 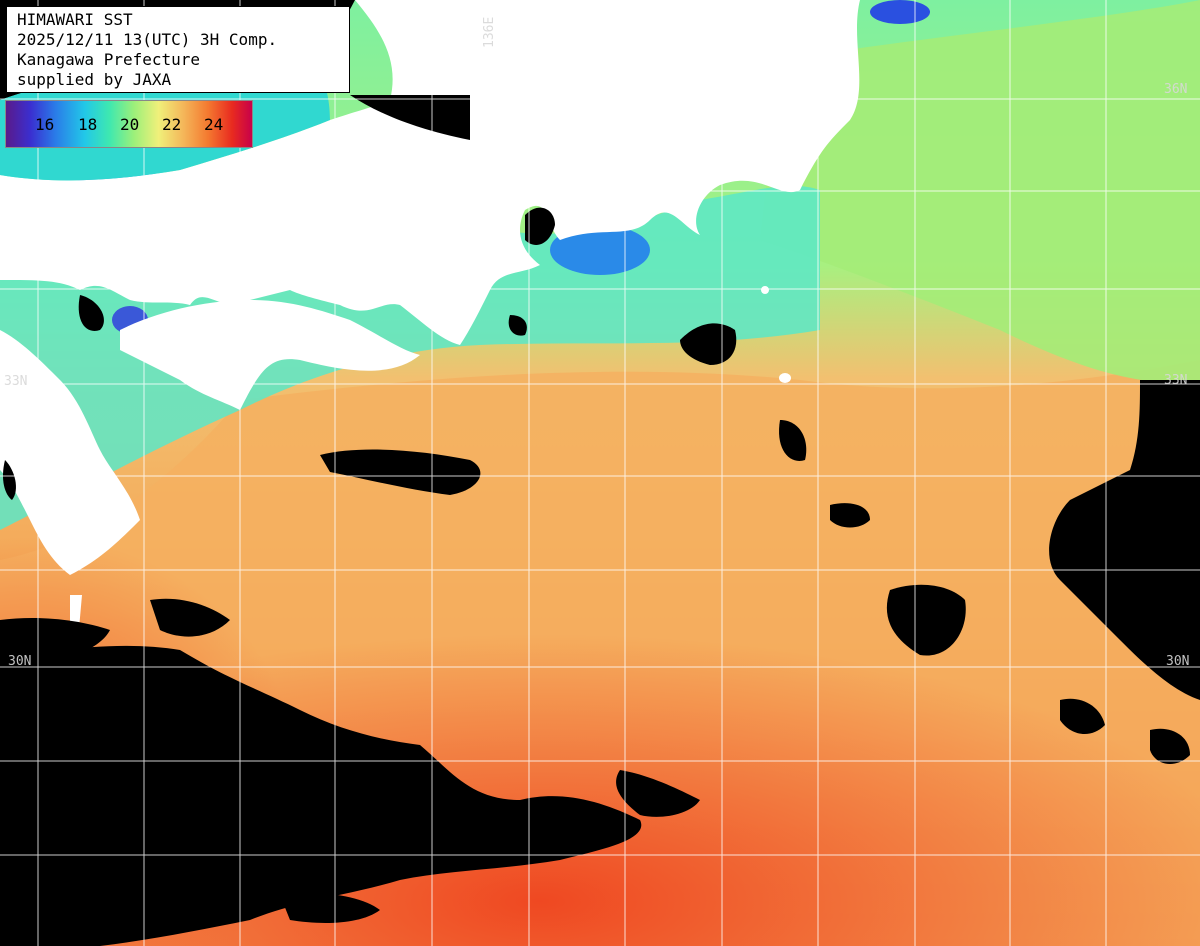 What do you see at coordinates (489, 32) in the screenshot?
I see `lon-label-136e: 136E` at bounding box center [489, 32].